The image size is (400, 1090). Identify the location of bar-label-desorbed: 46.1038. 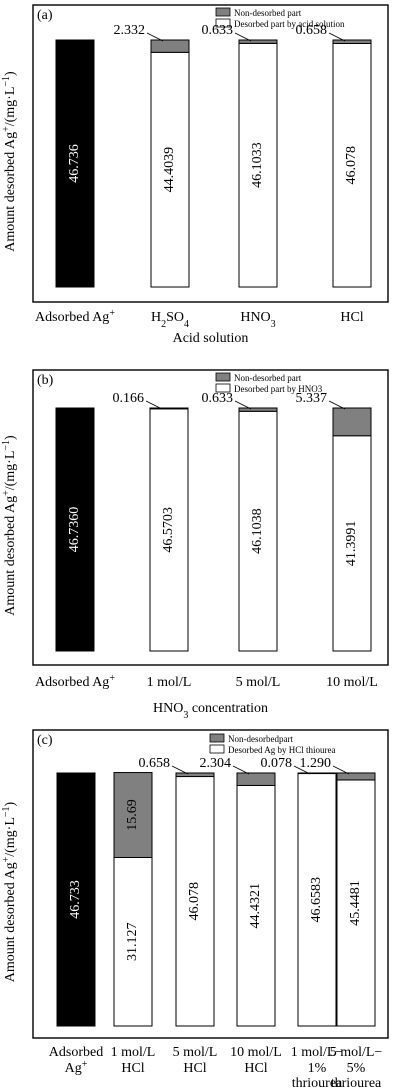
(257, 531).